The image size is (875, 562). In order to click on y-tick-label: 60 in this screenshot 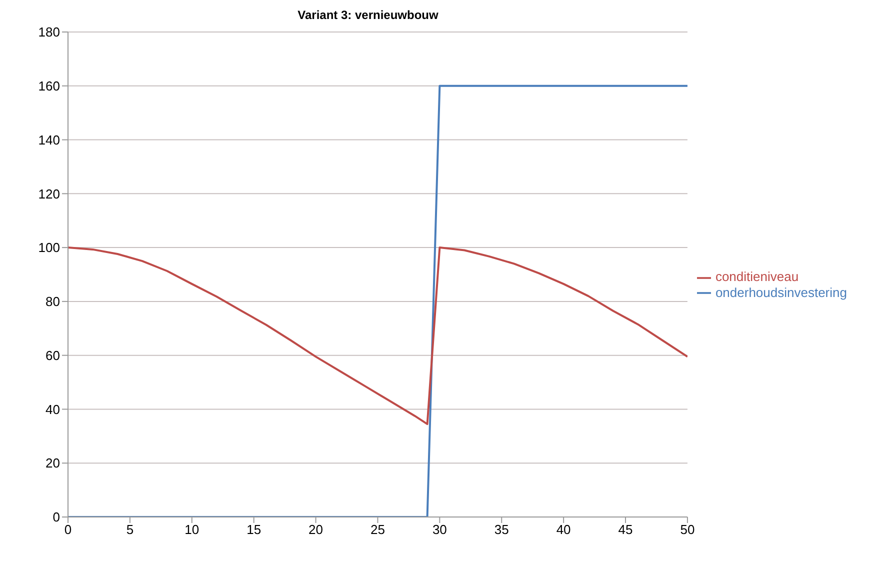, I will do `click(53, 355)`.